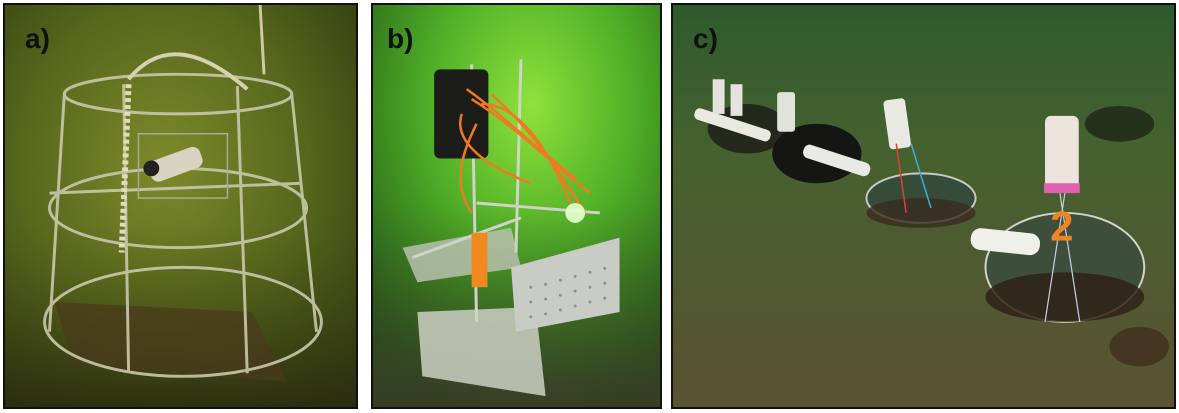 Image resolution: width=1179 pixels, height=413 pixels. Describe the element at coordinates (1061, 226) in the screenshot. I see `chamber-number: 2` at that location.